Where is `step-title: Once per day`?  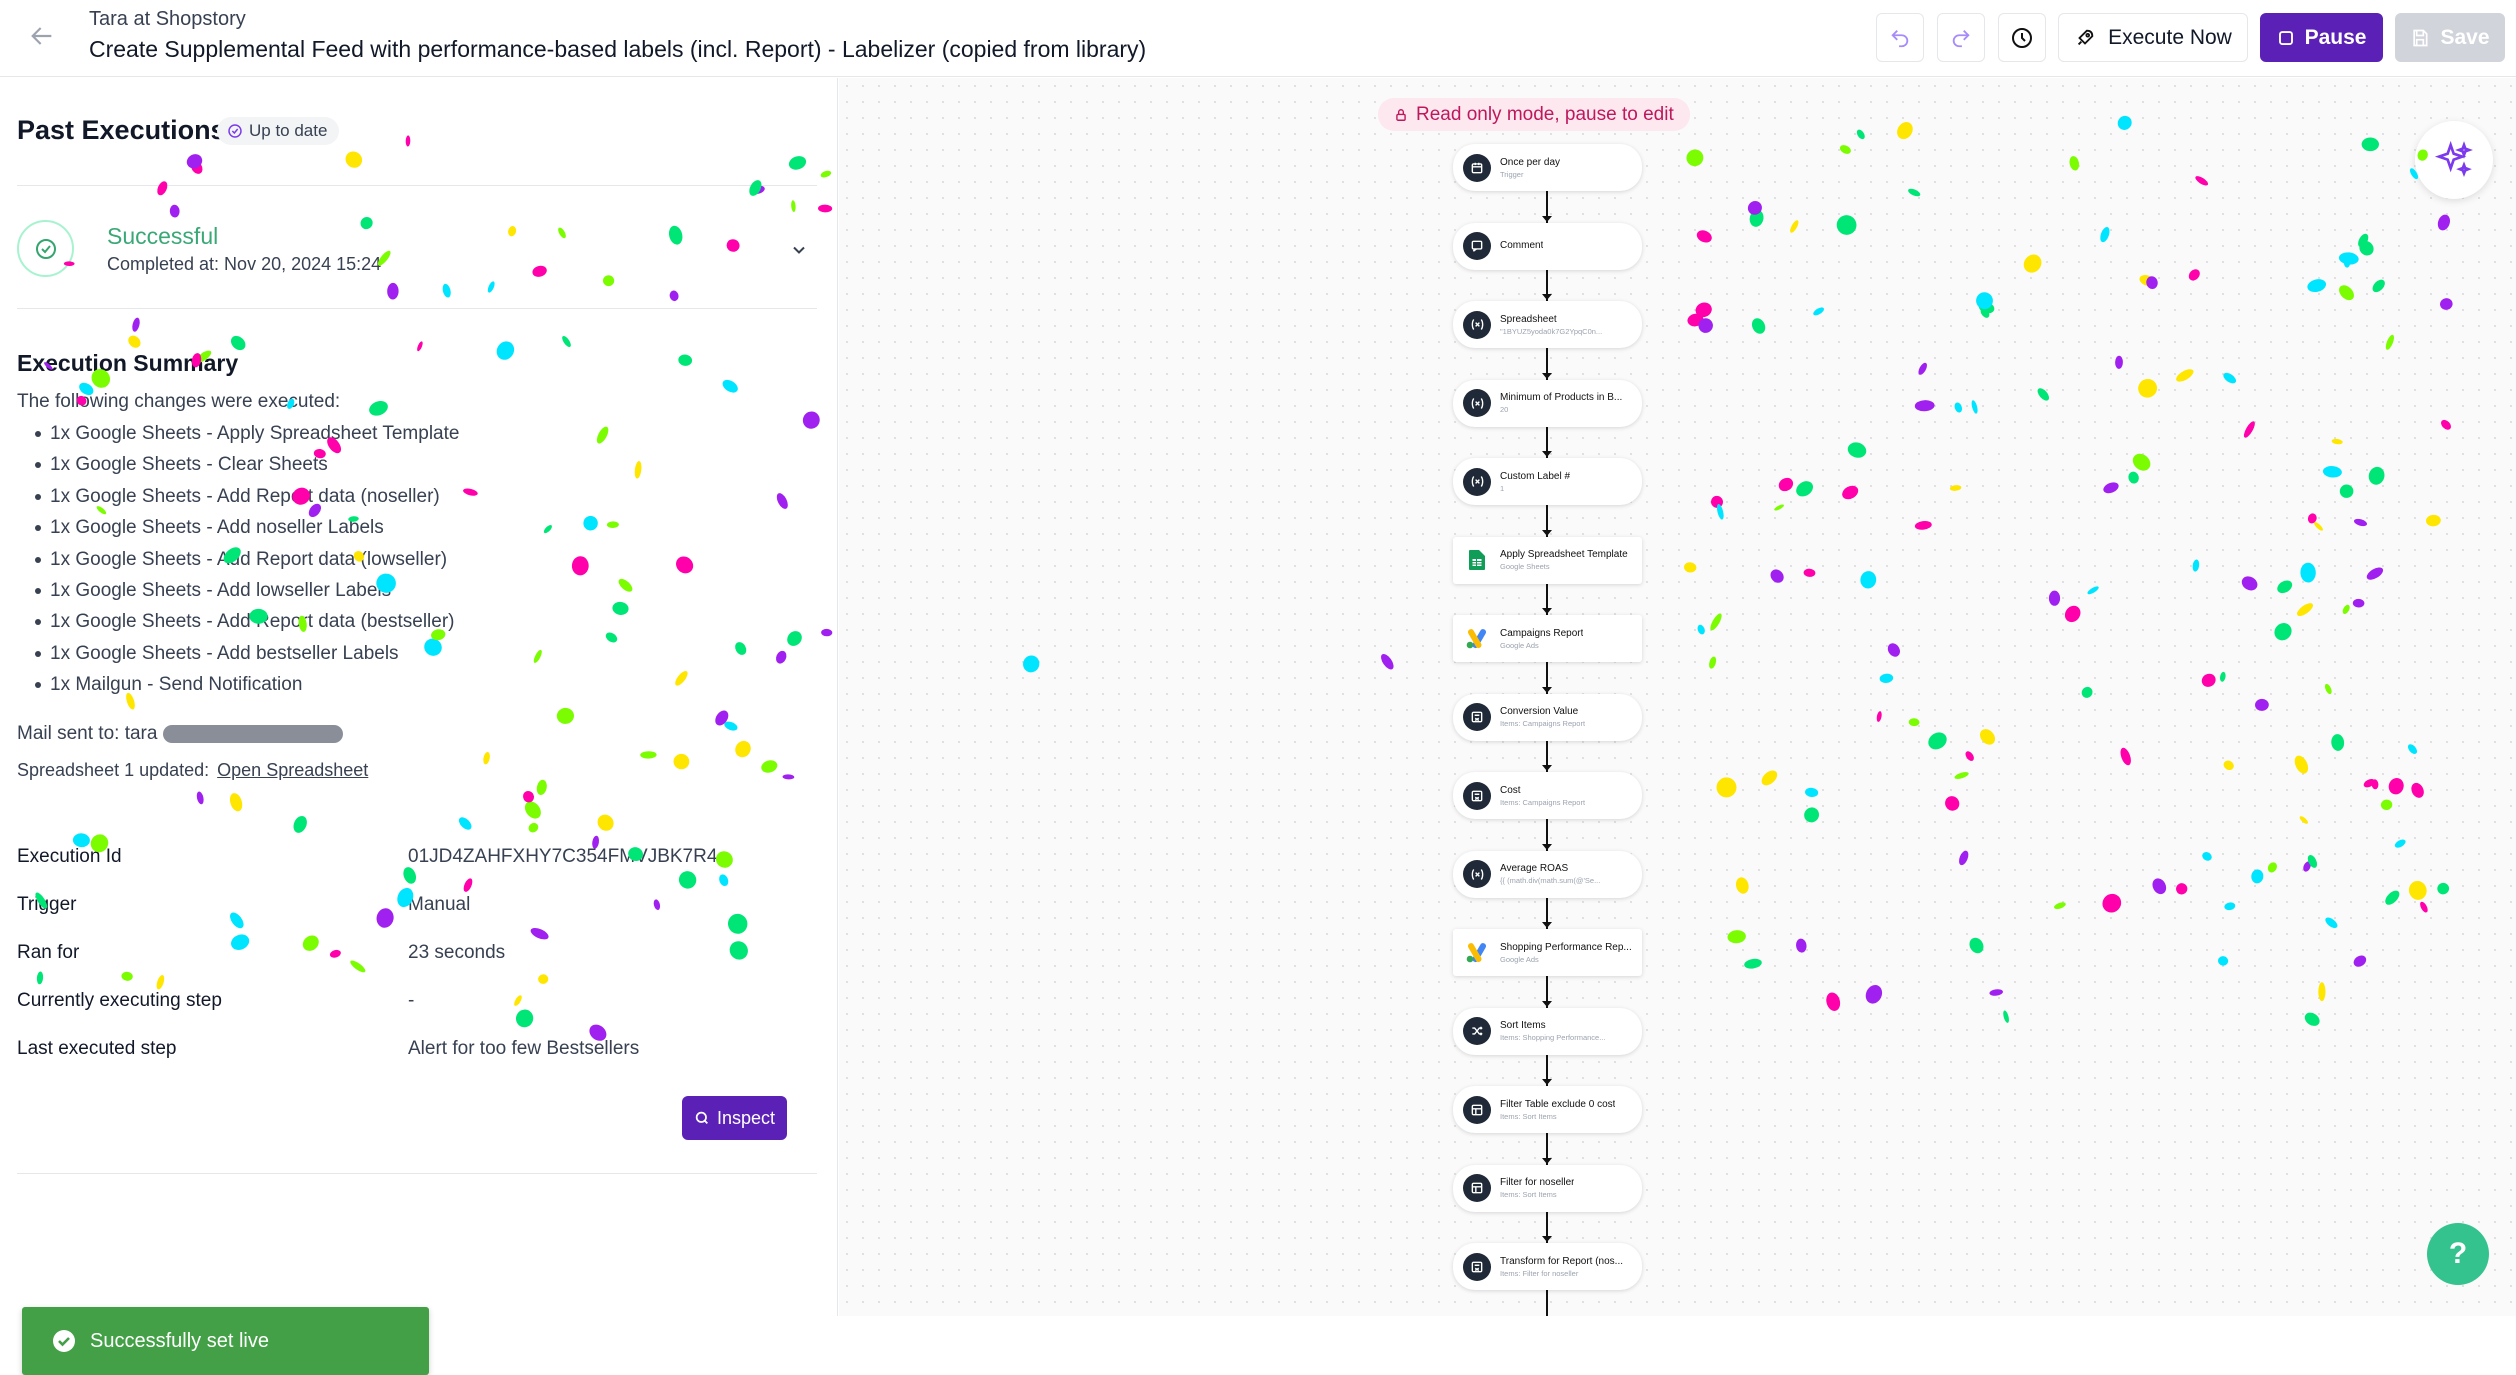
step-title: Once per day is located at coordinates (1530, 162).